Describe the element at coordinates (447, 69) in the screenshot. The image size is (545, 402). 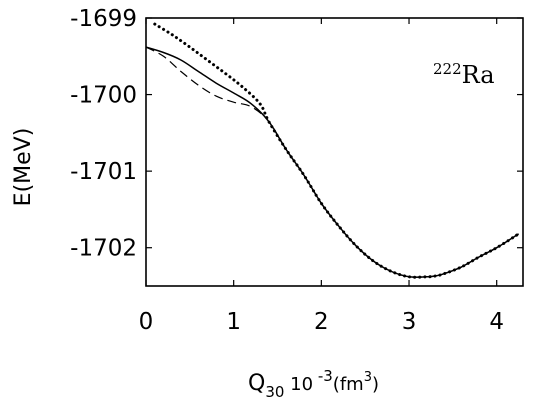
I see `annotation-superscript: 222` at that location.